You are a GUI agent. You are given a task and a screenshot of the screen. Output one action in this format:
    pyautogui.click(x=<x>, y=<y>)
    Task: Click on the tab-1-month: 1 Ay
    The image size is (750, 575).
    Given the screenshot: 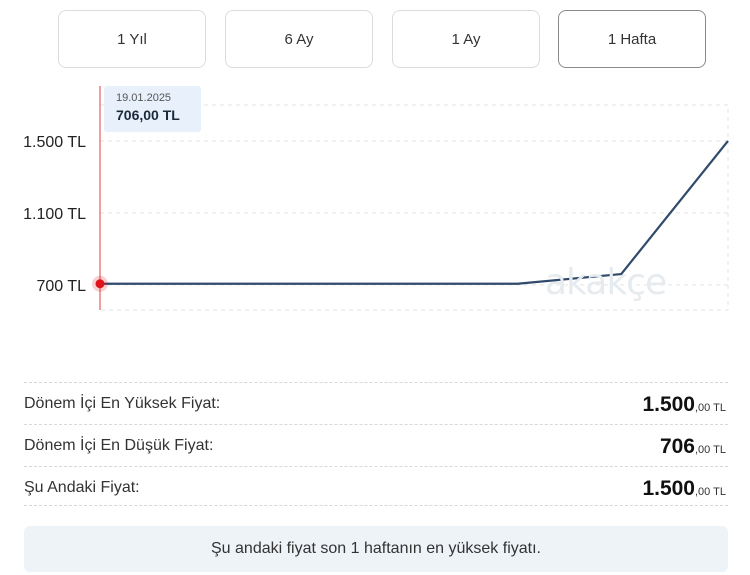 What is the action you would take?
    pyautogui.click(x=466, y=39)
    